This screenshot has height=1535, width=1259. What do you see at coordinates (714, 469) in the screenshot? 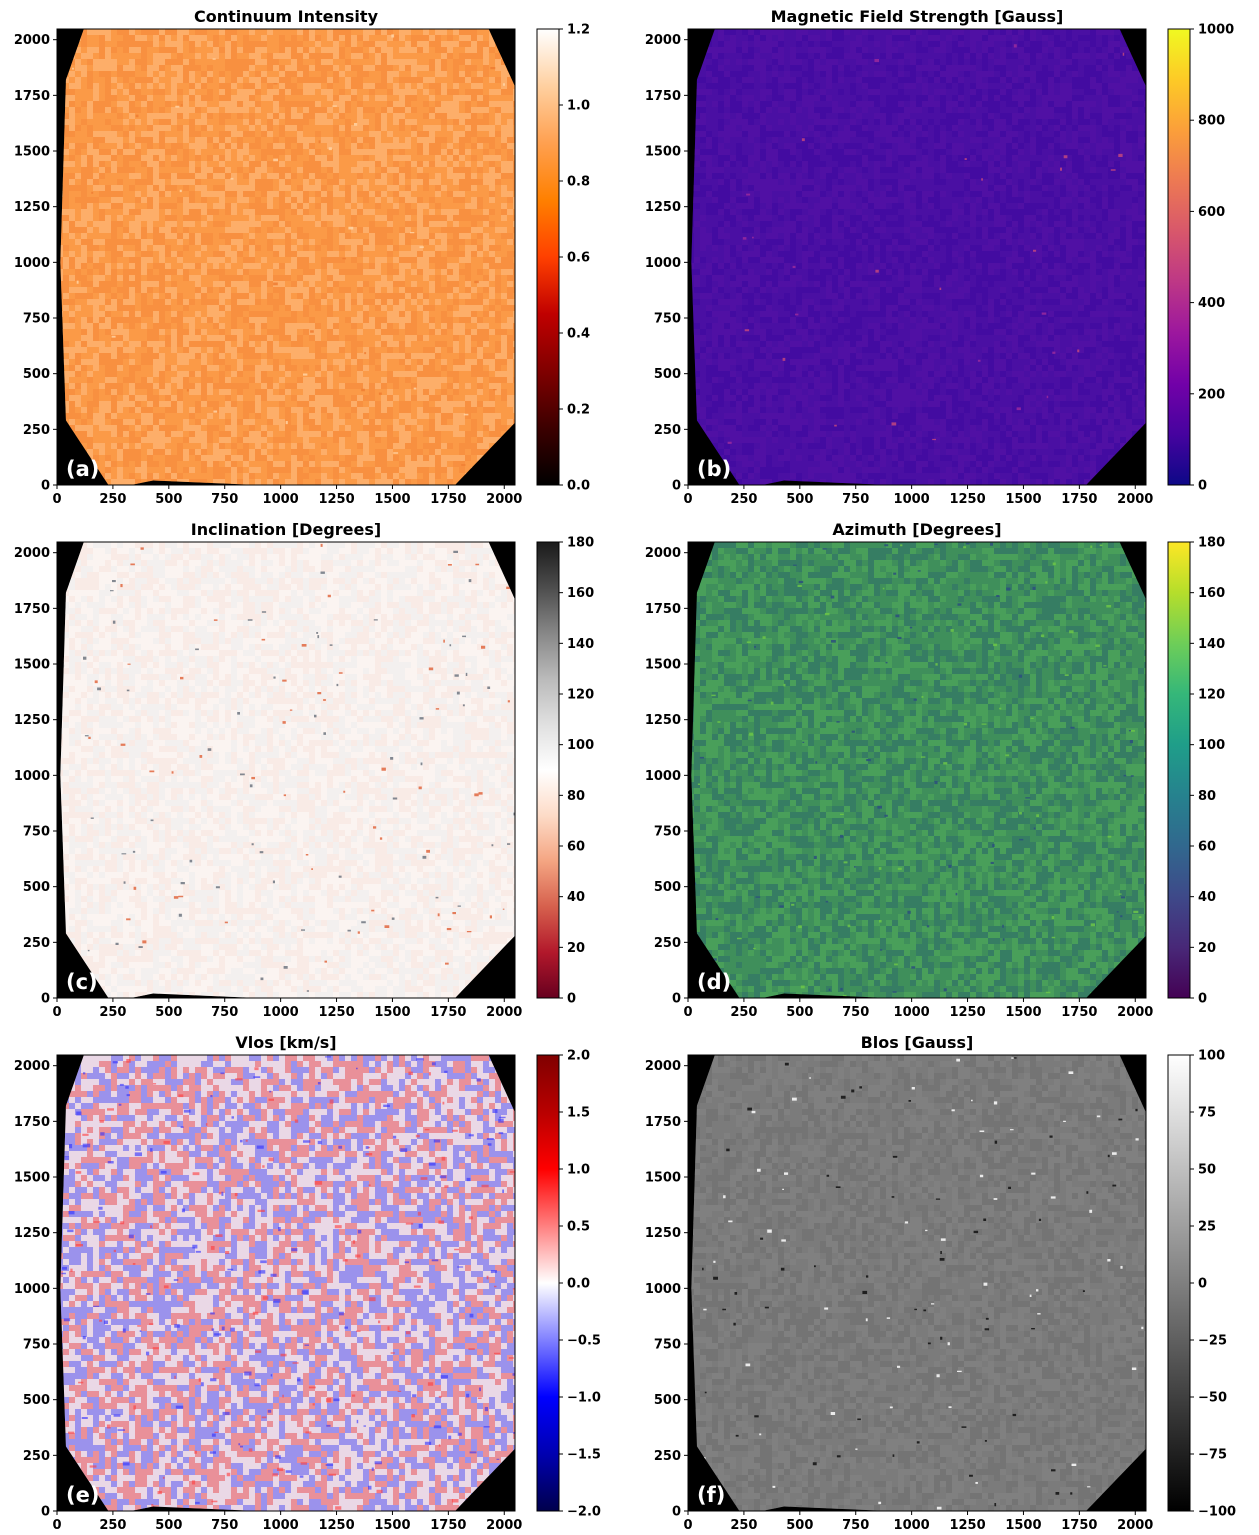
I see `panel-label: (b)` at bounding box center [714, 469].